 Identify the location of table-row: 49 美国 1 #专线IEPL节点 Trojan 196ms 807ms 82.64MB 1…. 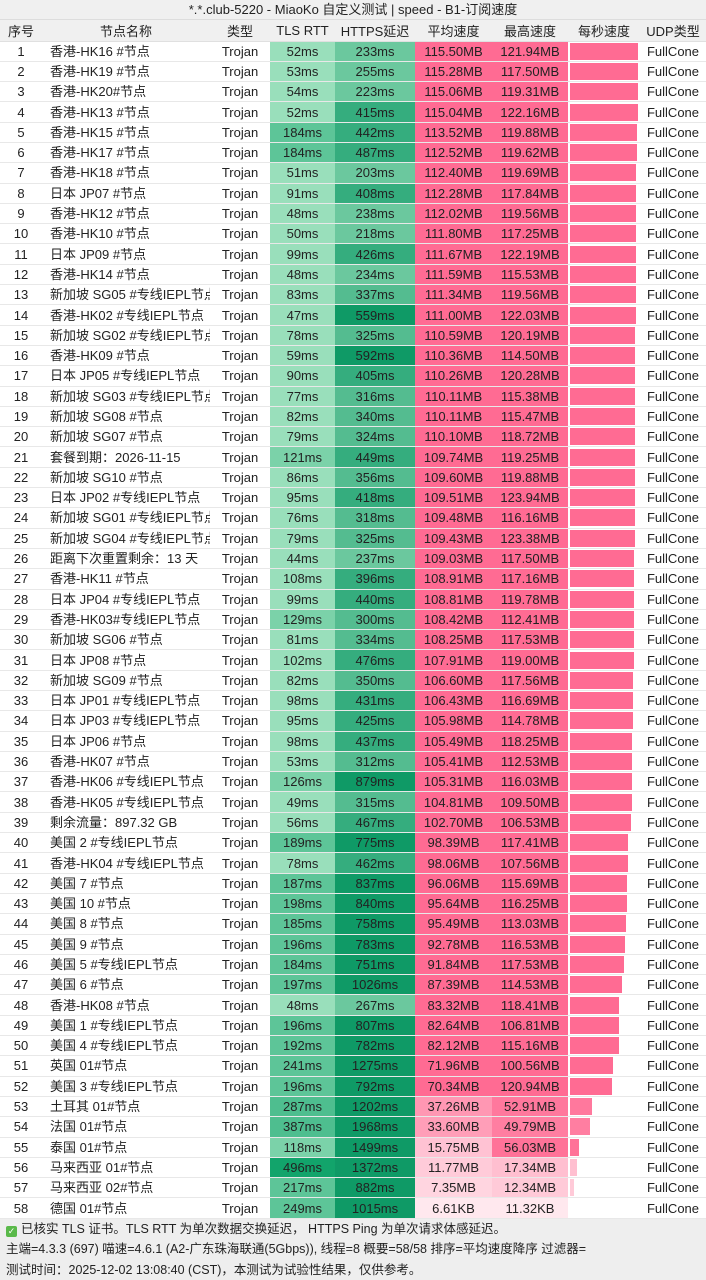
(353, 1026).